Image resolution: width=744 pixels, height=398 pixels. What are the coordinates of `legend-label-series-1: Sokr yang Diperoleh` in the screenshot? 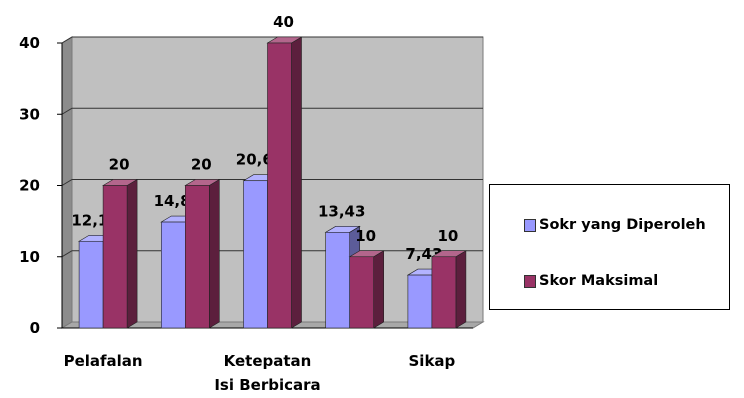 It's located at (622, 225).